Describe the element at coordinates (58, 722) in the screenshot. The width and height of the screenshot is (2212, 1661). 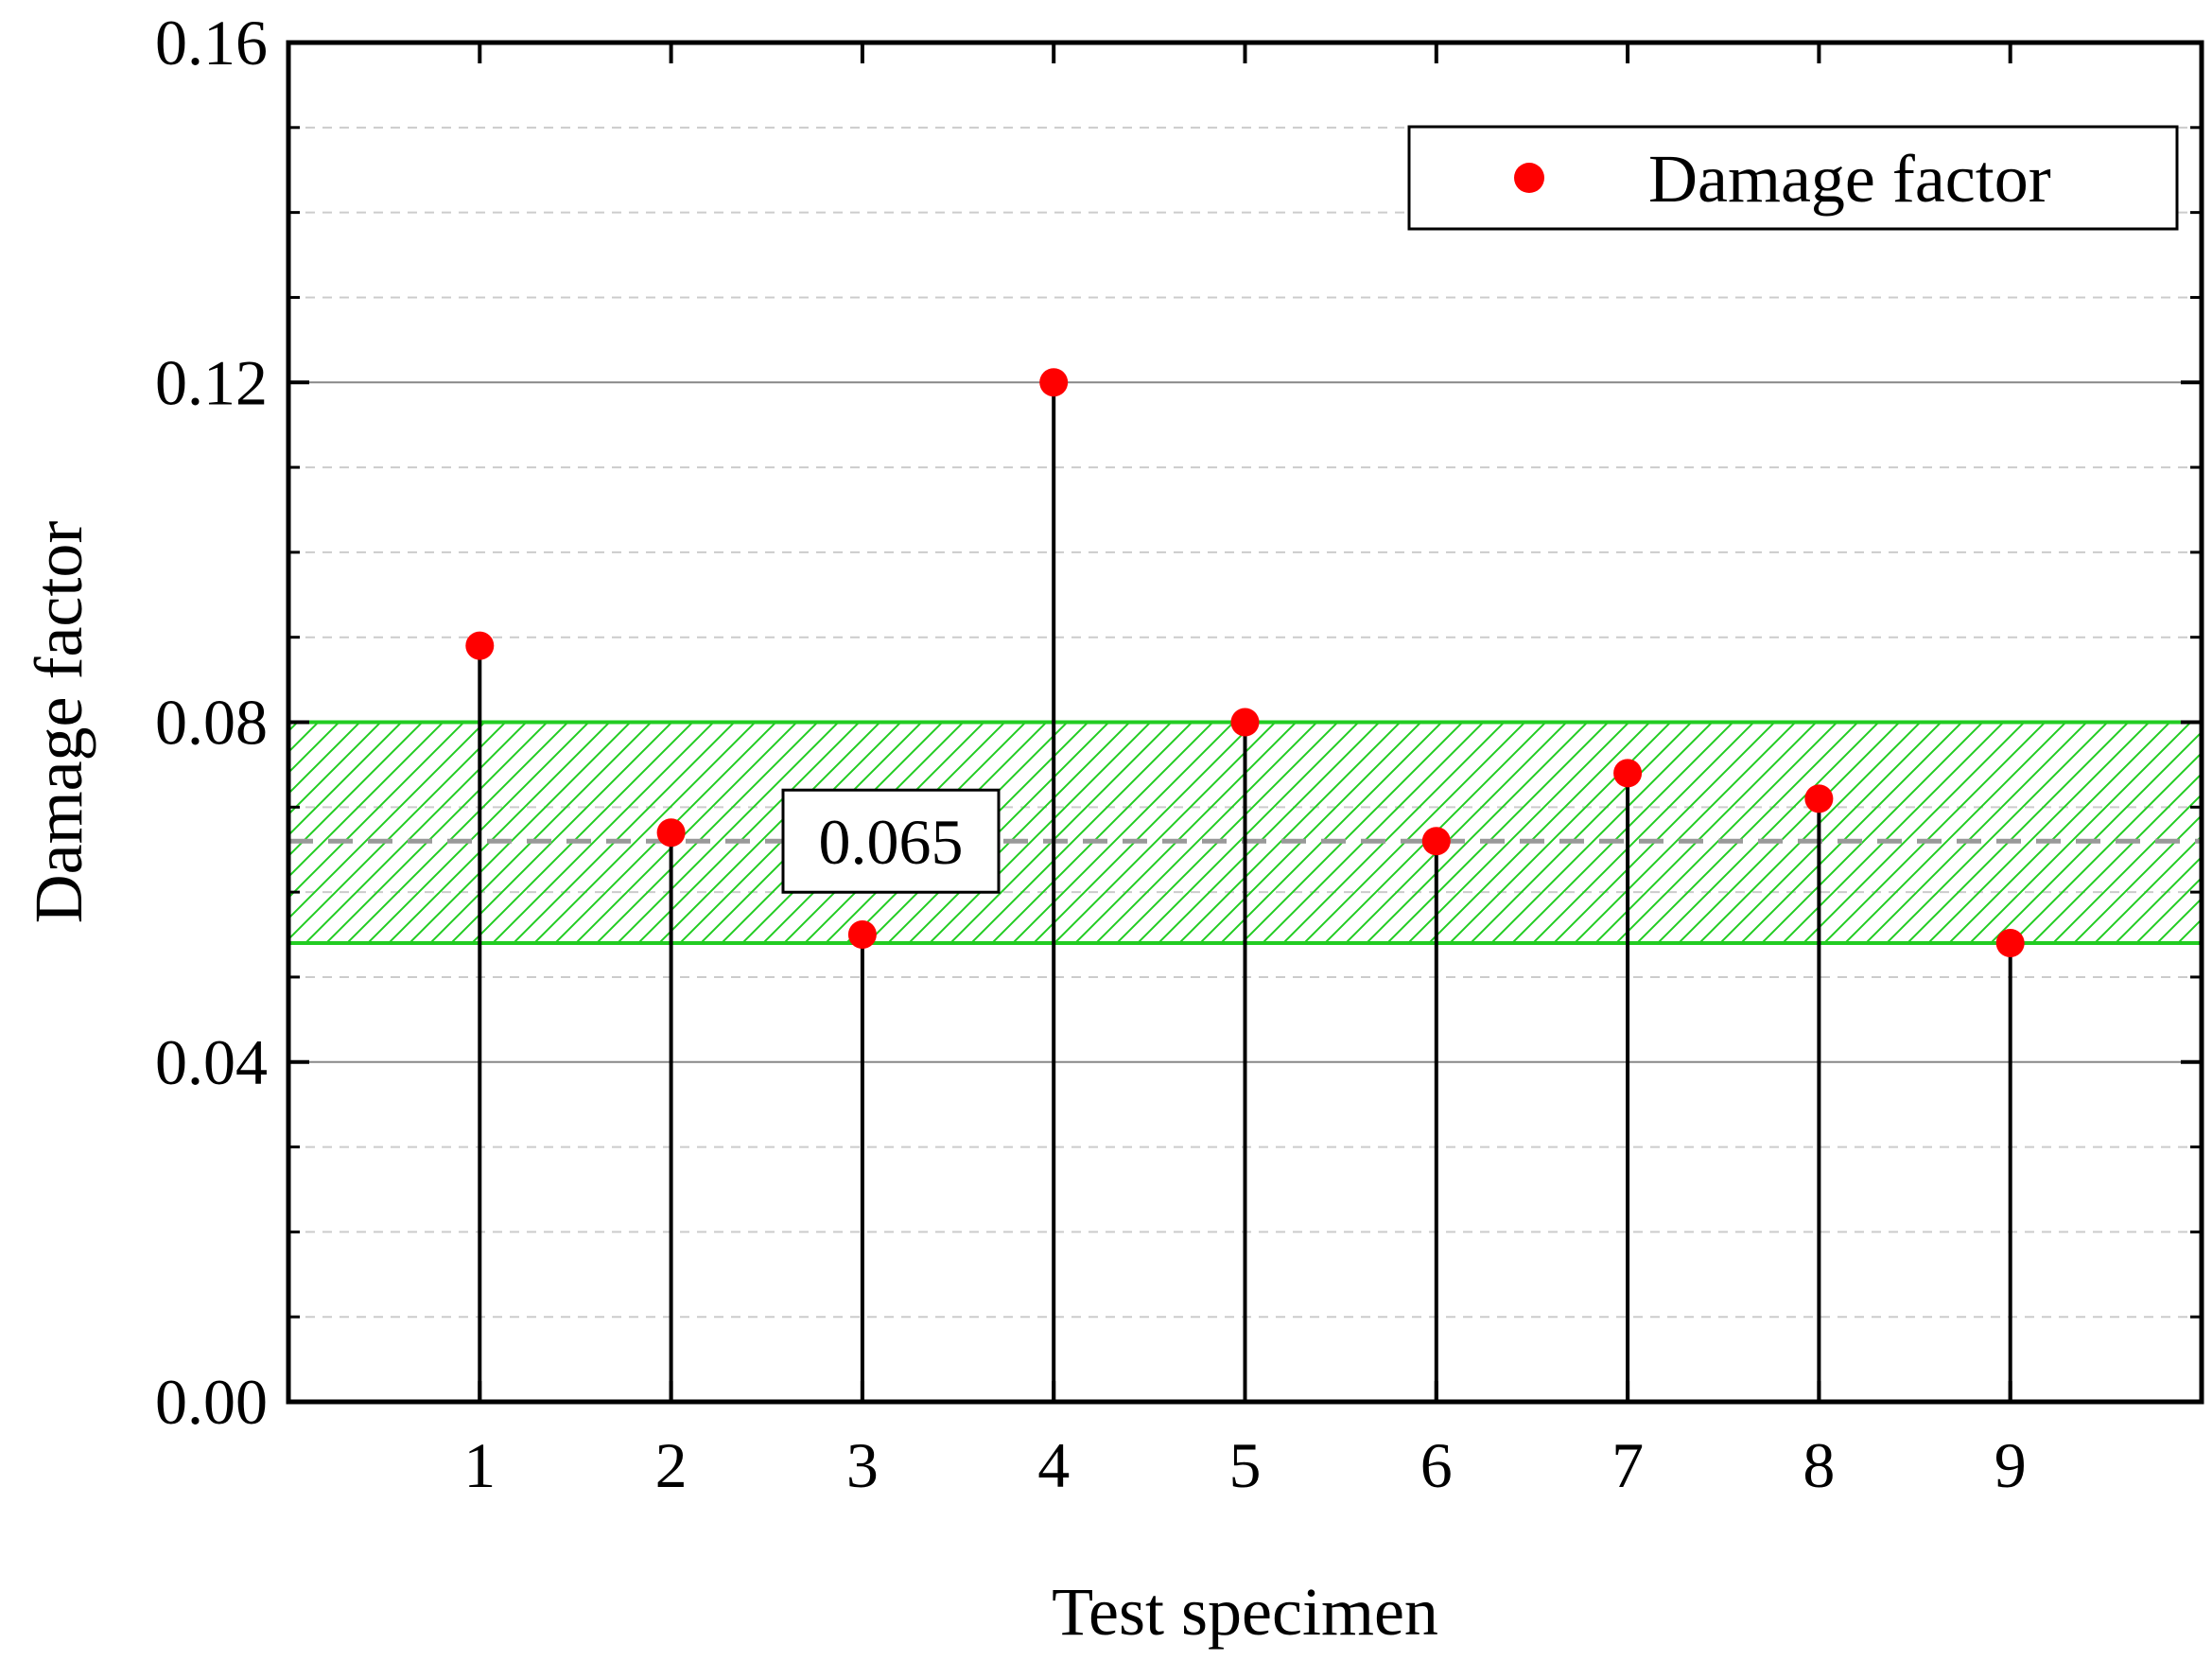
I see `y-axis-title: Damage factor` at that location.